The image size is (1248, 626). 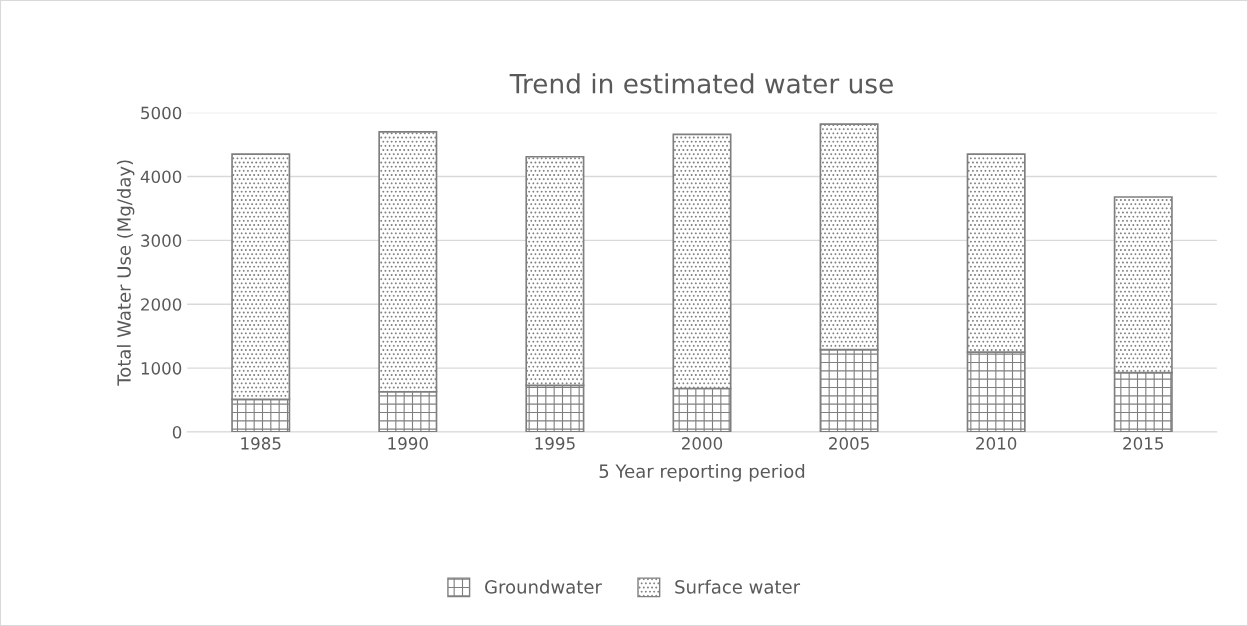 What do you see at coordinates (161, 368) in the screenshot?
I see `y-tick-label: 1000` at bounding box center [161, 368].